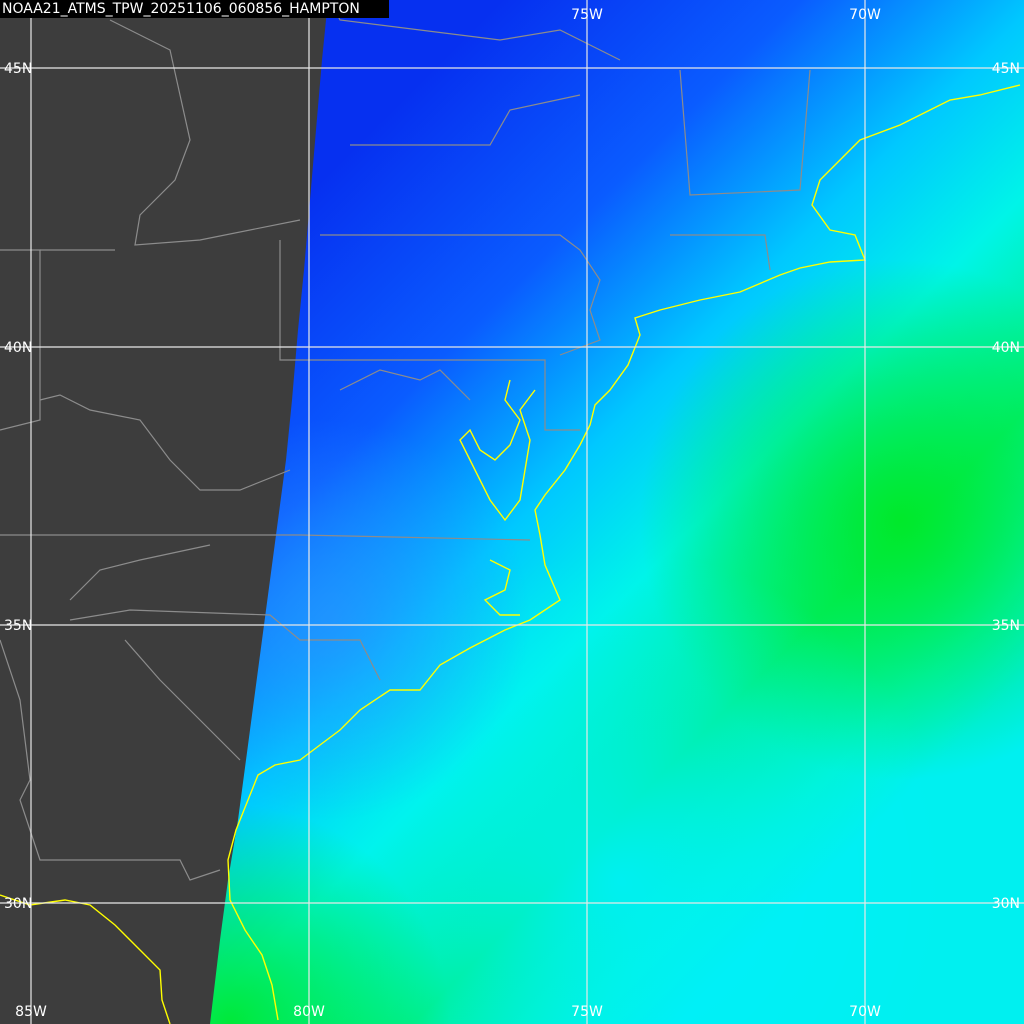 The width and height of the screenshot is (1024, 1024). I want to click on lon-label: 85W, so click(31, 1012).